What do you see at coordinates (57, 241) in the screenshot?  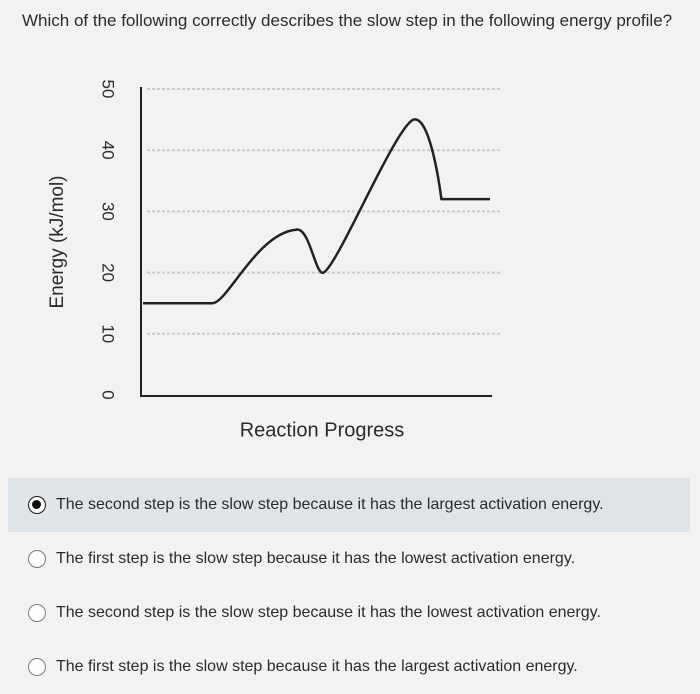 I see `y-axis-label: Energy (kJ/mol)` at bounding box center [57, 241].